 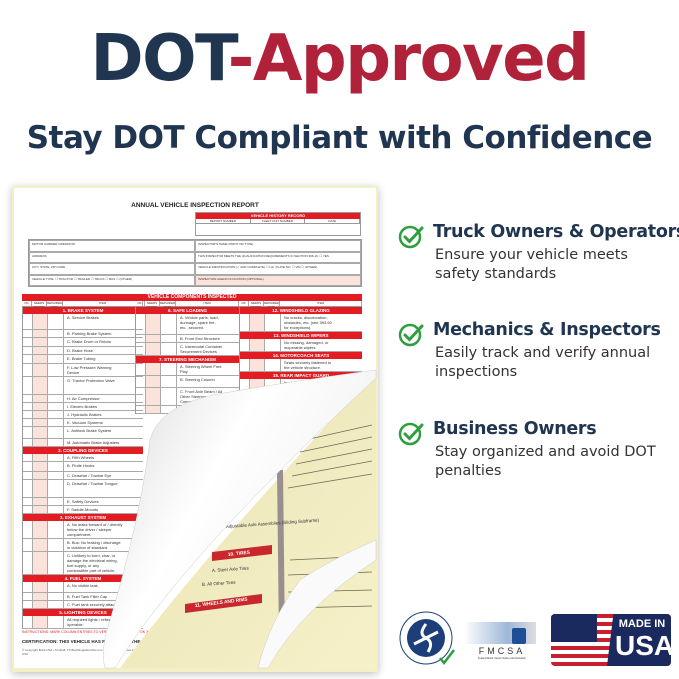 I want to click on info-field: ADDRESS, so click(x=112, y=257).